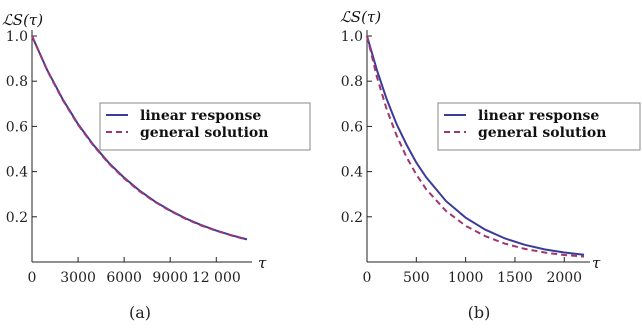  I want to click on x-tick-label: 1000, so click(466, 278).